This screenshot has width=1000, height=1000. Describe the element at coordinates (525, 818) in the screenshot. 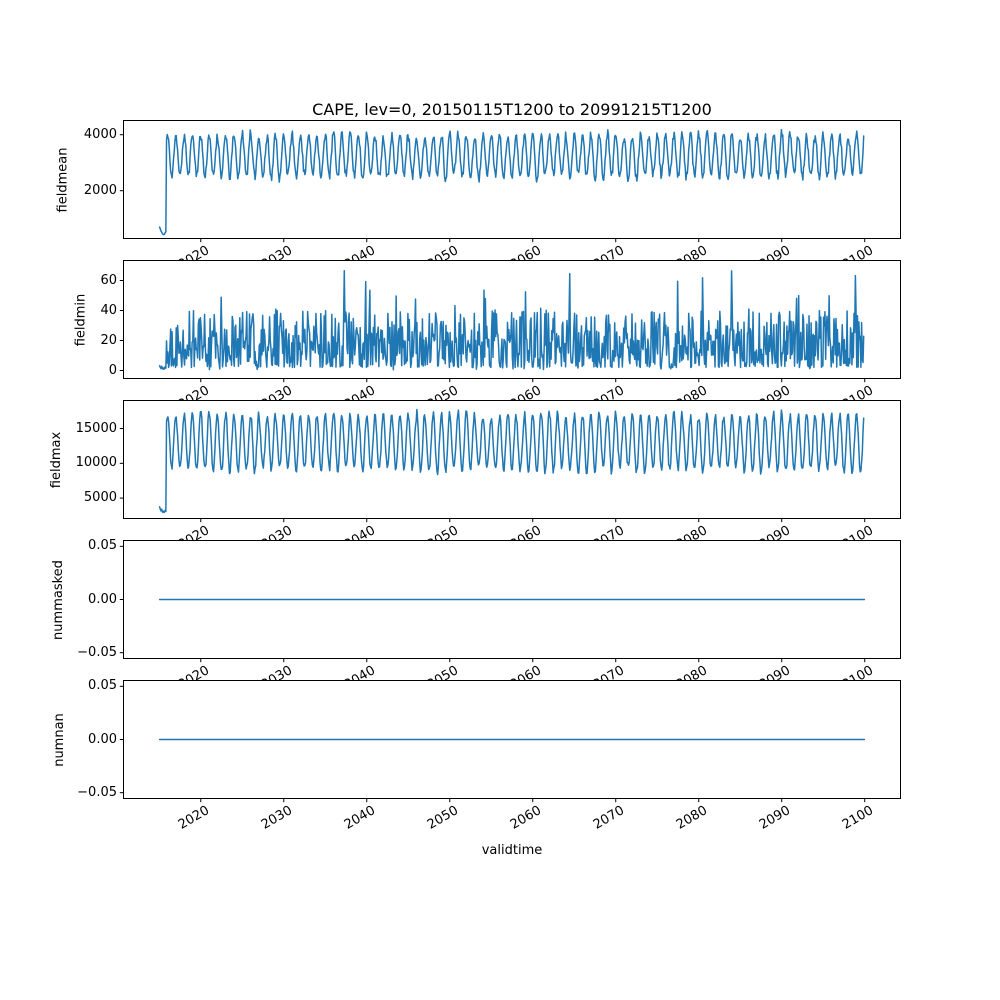

I see `x-tick-label: 2060` at that location.